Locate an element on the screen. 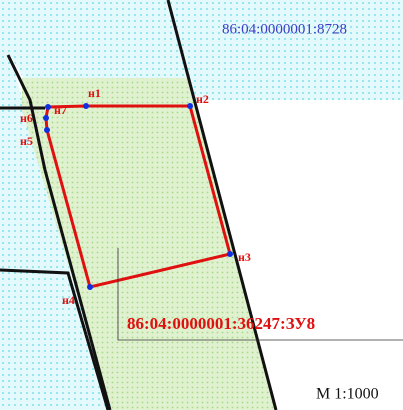 The height and width of the screenshot is (410, 403). scale-label: М 1:1000 is located at coordinates (347, 394).